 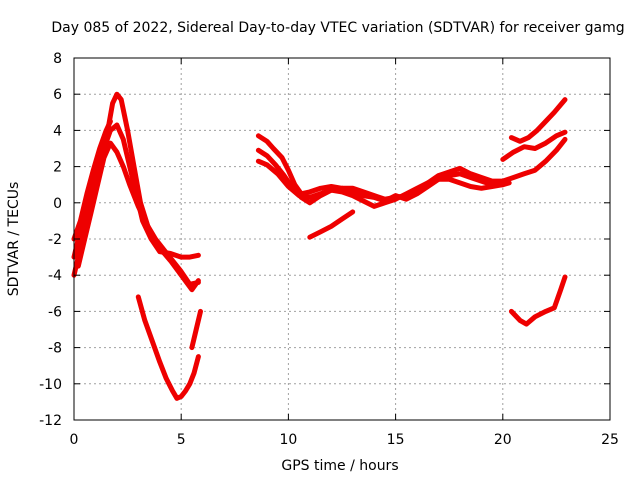 I want to click on y-tick-label: 2, so click(x=57, y=168).